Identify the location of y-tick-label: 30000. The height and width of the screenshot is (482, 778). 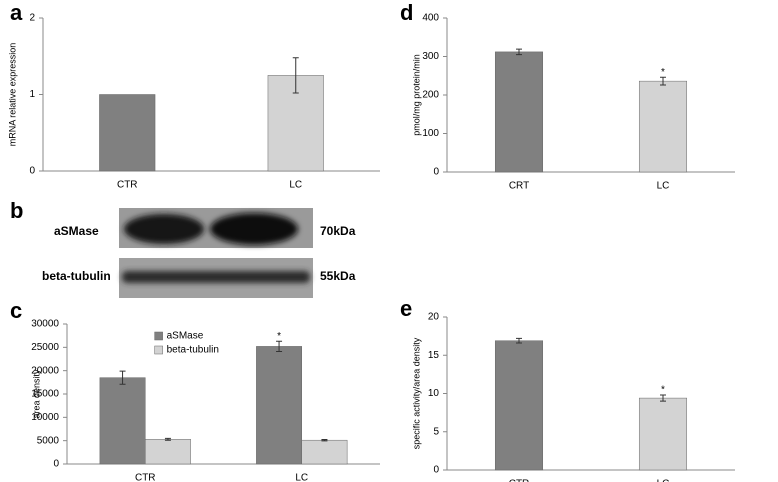
(45, 324).